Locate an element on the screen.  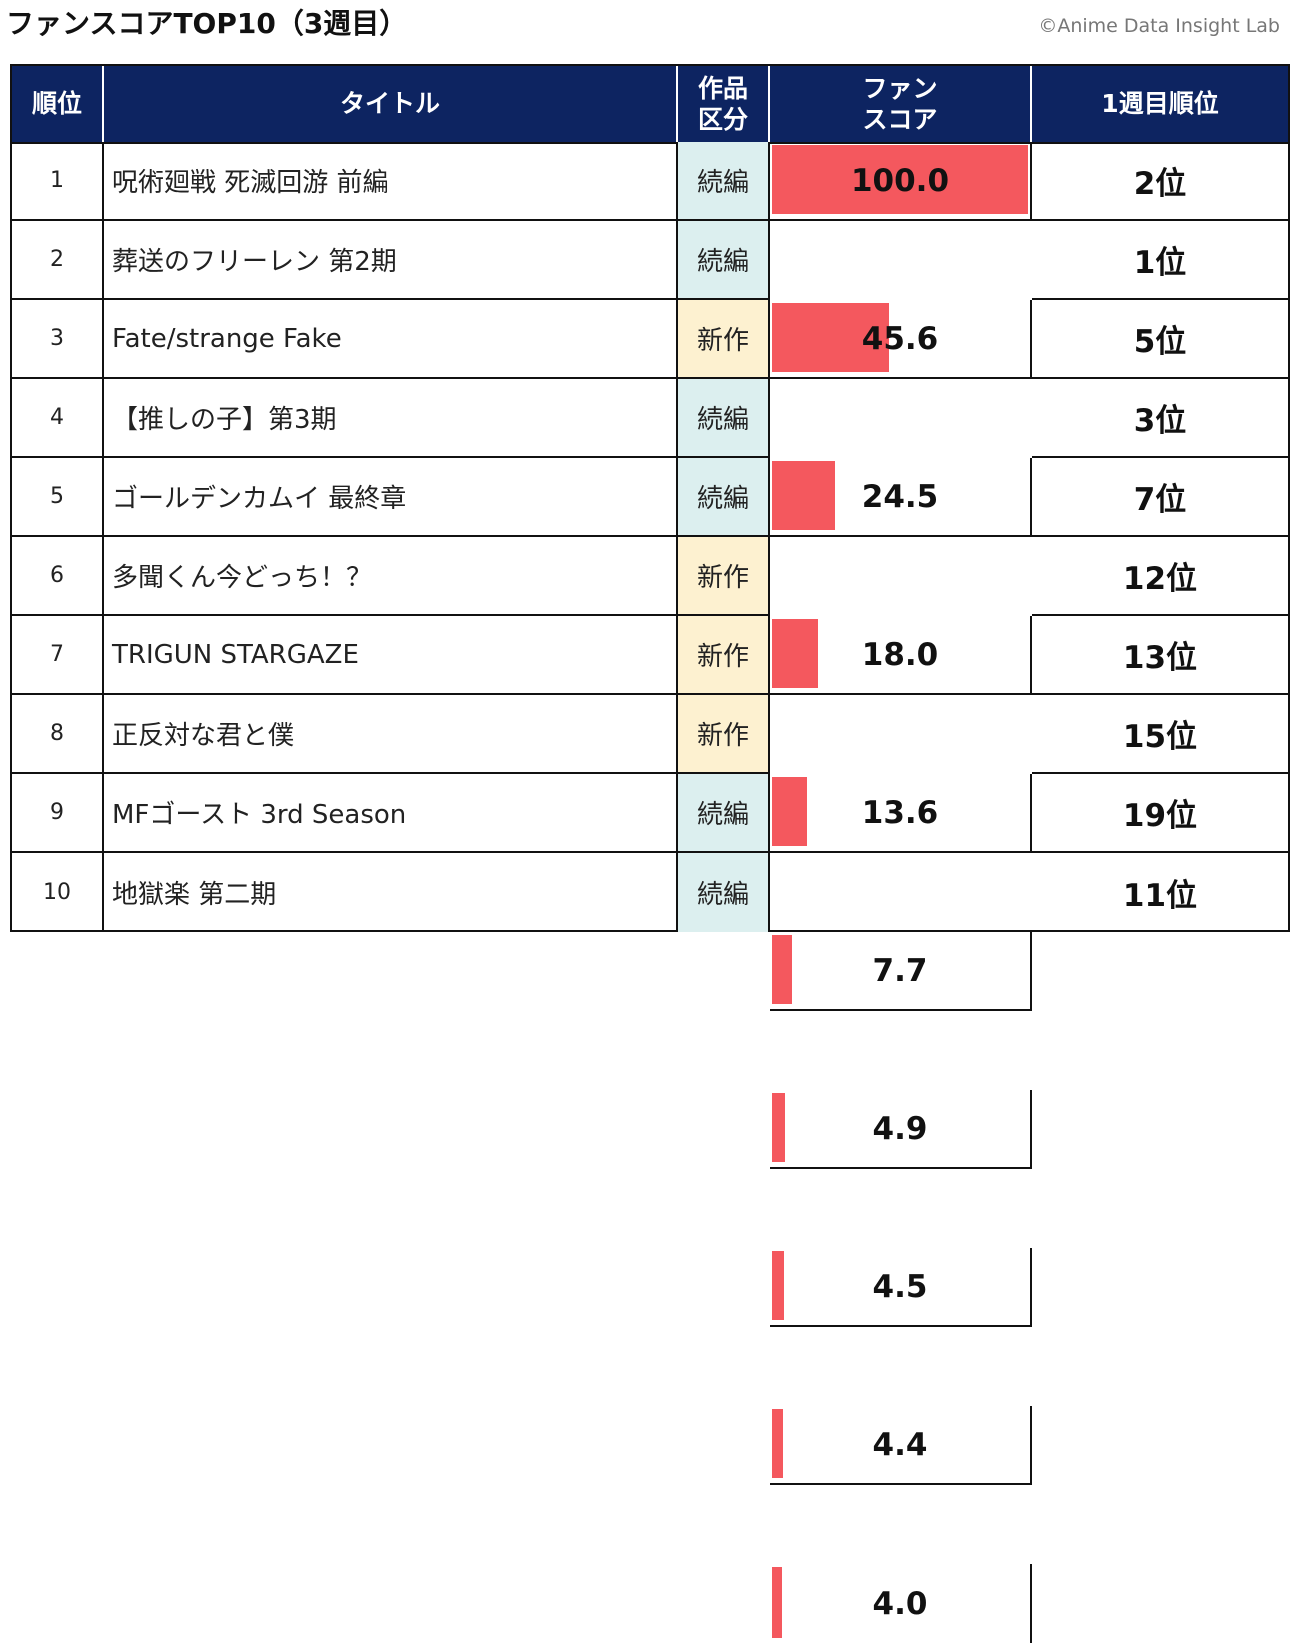
header-line: タイトル is located at coordinates (389, 104).